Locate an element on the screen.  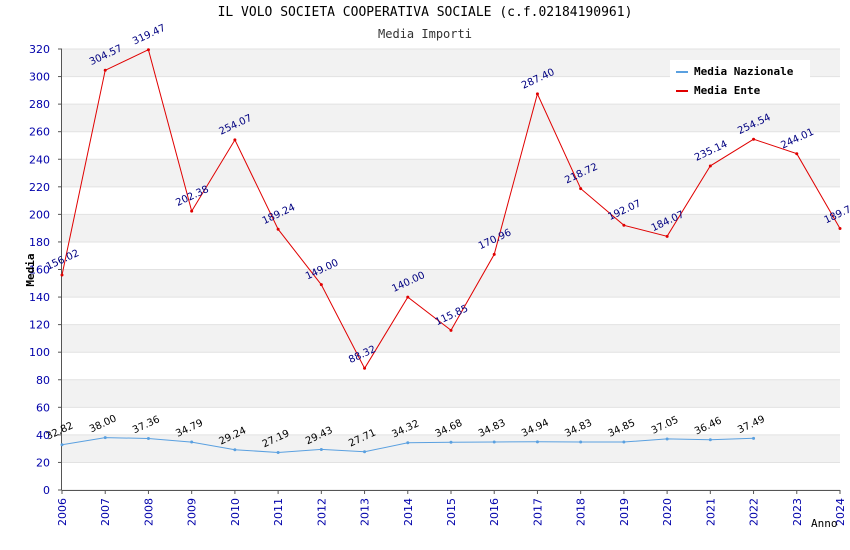
y-tick-label: 300 is located at coordinates (39, 77).